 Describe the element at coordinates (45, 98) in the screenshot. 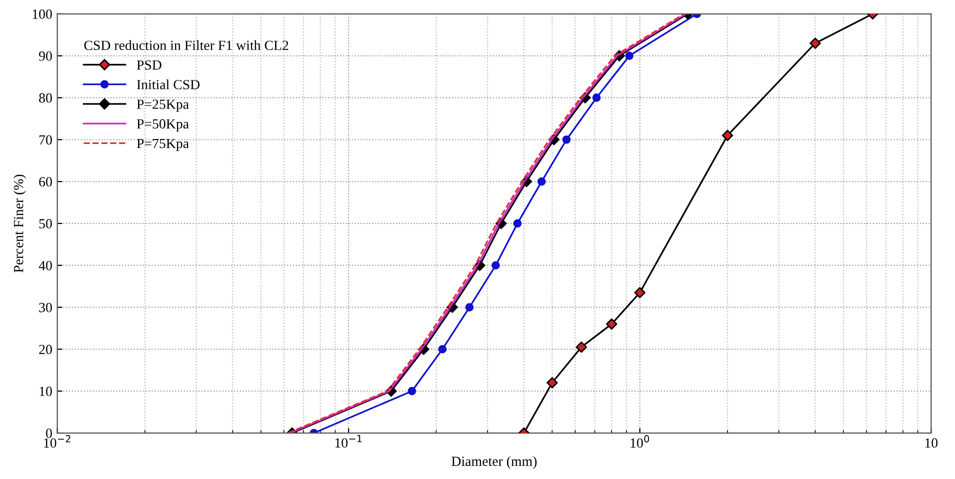

I see `y-tick-label: 80` at that location.